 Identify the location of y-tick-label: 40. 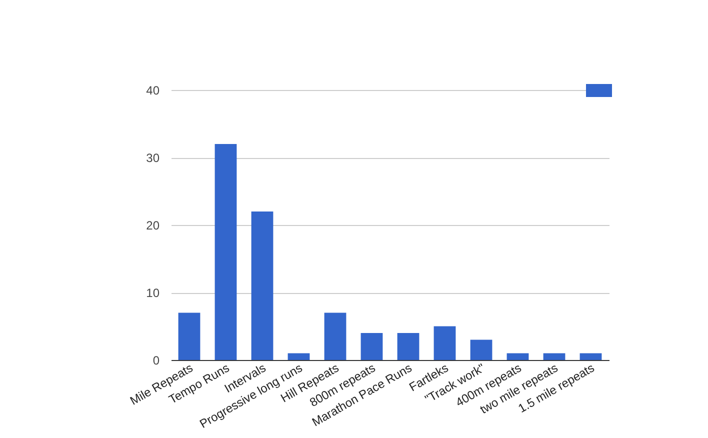
(153, 91).